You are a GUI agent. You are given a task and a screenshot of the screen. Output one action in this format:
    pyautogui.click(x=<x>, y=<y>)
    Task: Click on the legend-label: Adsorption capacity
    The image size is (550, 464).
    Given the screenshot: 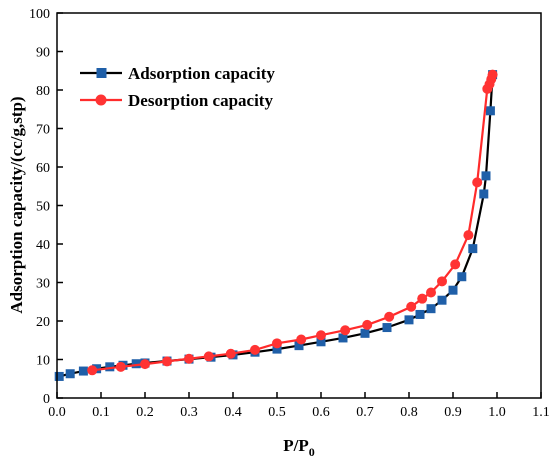 What is the action you would take?
    pyautogui.click(x=201, y=73)
    